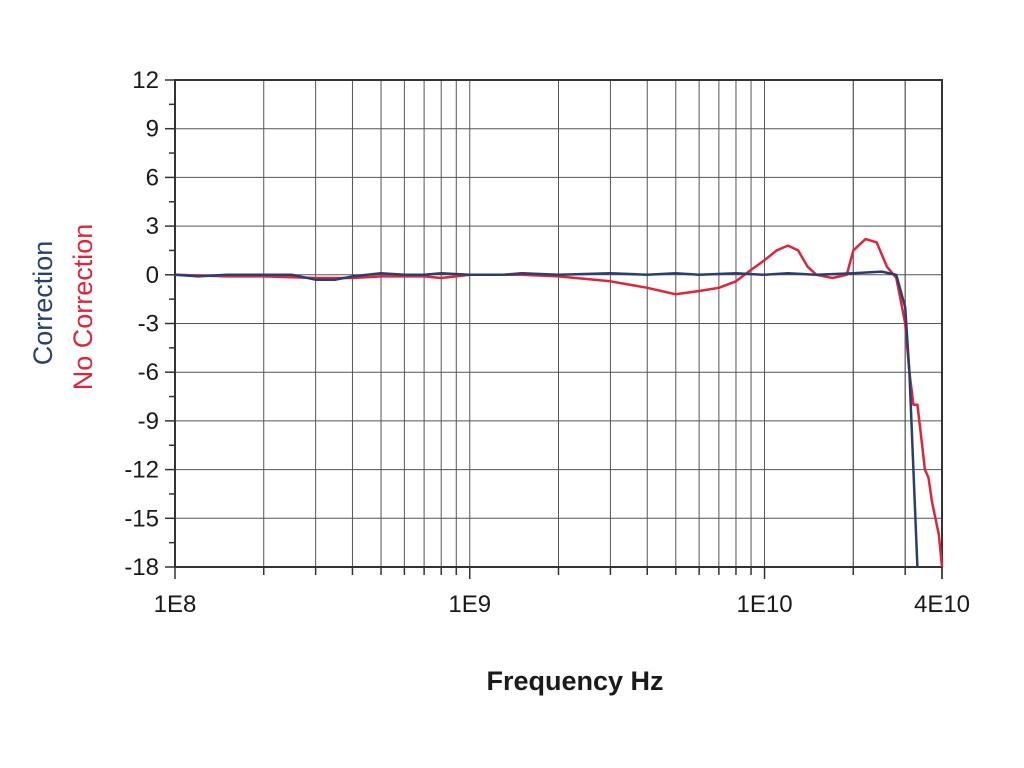 The image size is (1024, 768). What do you see at coordinates (765, 604) in the screenshot?
I see `x-tick-label: 1E10` at bounding box center [765, 604].